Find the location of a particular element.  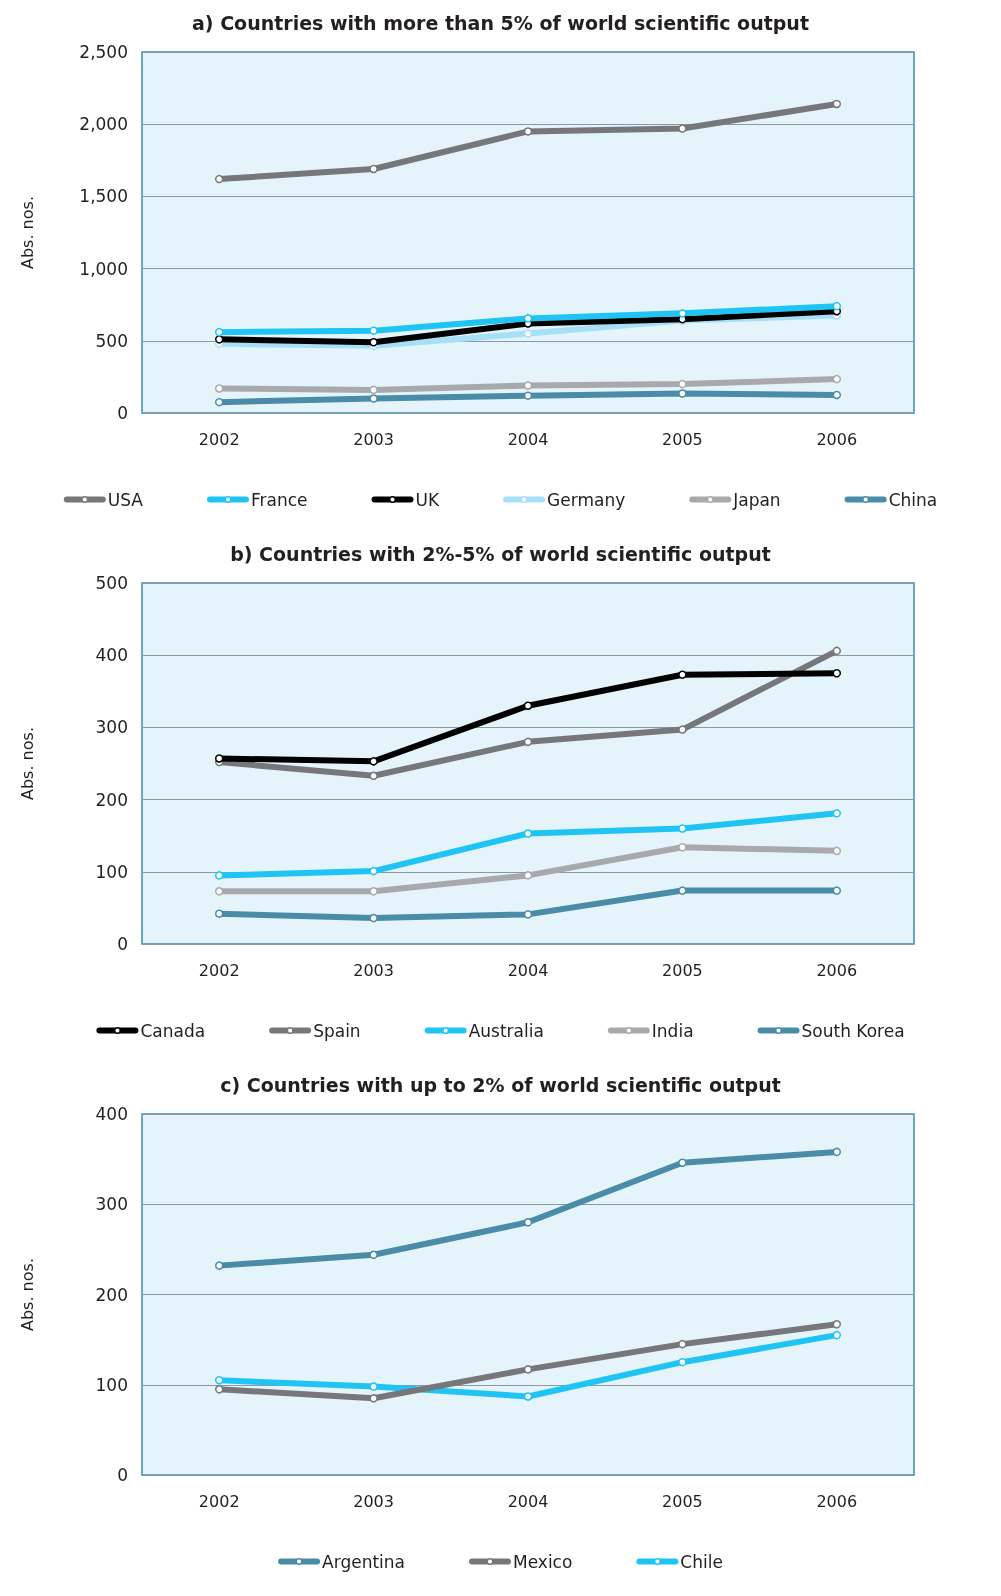

legend-label: Chile is located at coordinates (701, 1561).